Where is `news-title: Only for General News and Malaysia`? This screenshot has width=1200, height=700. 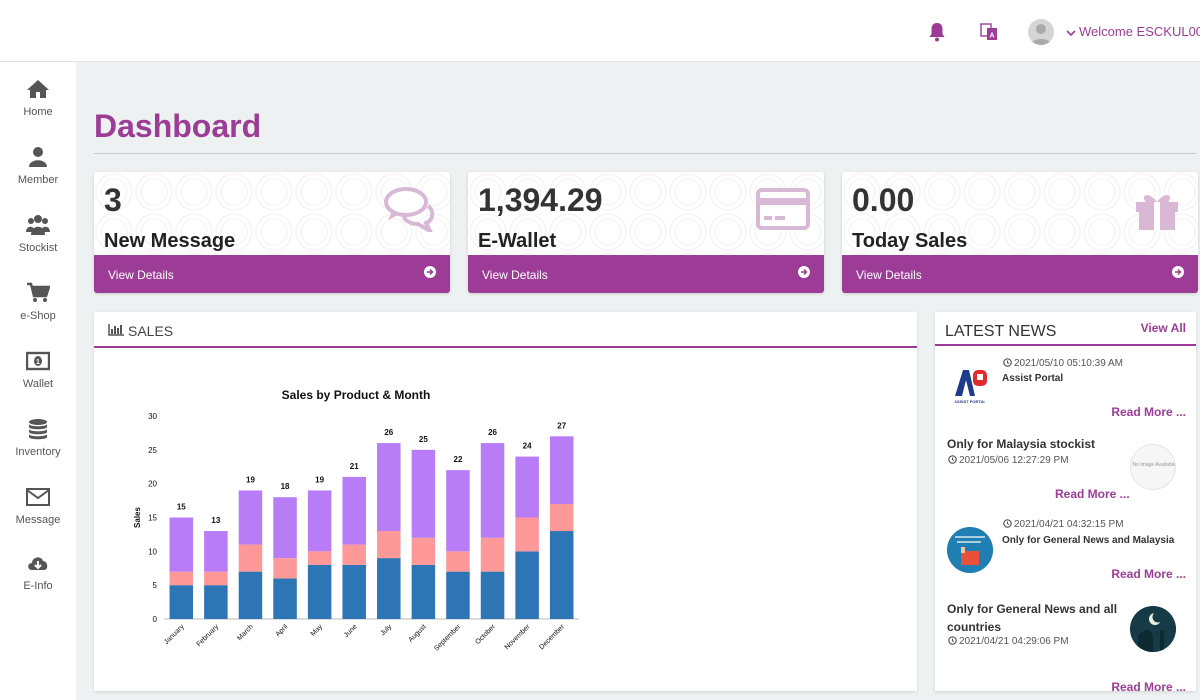
news-title: Only for General News and Malaysia is located at coordinates (1088, 540).